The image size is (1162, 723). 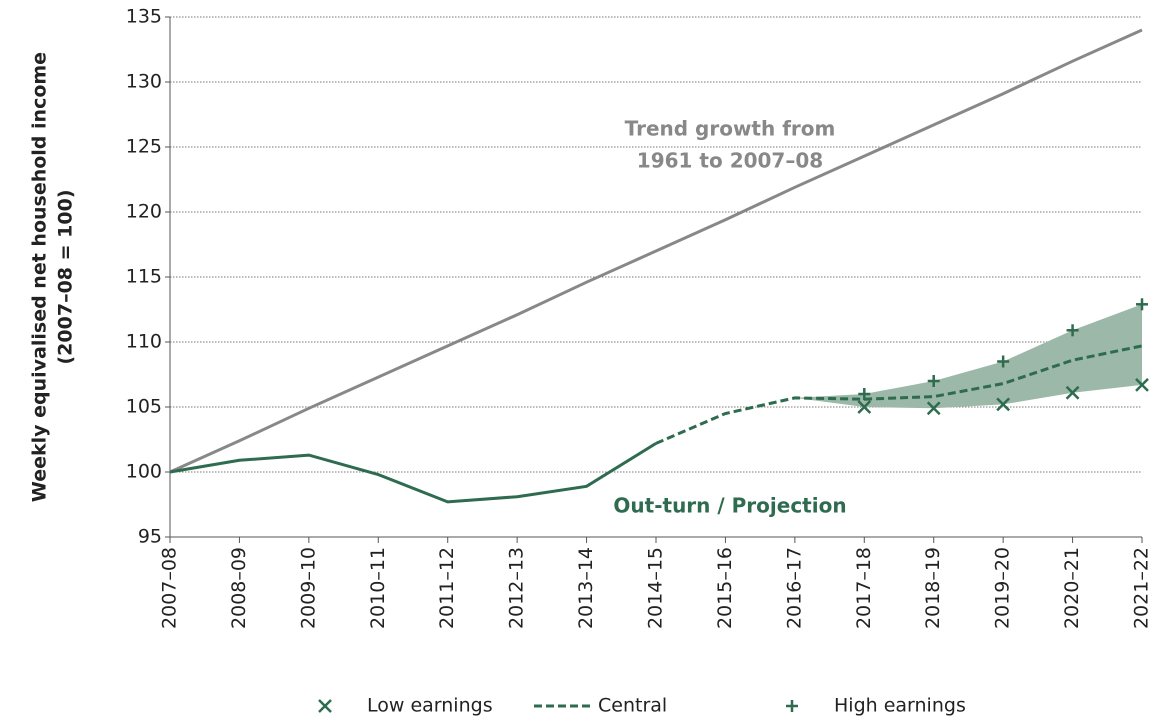 What do you see at coordinates (730, 129) in the screenshot?
I see `annotation: Trend growth from` at bounding box center [730, 129].